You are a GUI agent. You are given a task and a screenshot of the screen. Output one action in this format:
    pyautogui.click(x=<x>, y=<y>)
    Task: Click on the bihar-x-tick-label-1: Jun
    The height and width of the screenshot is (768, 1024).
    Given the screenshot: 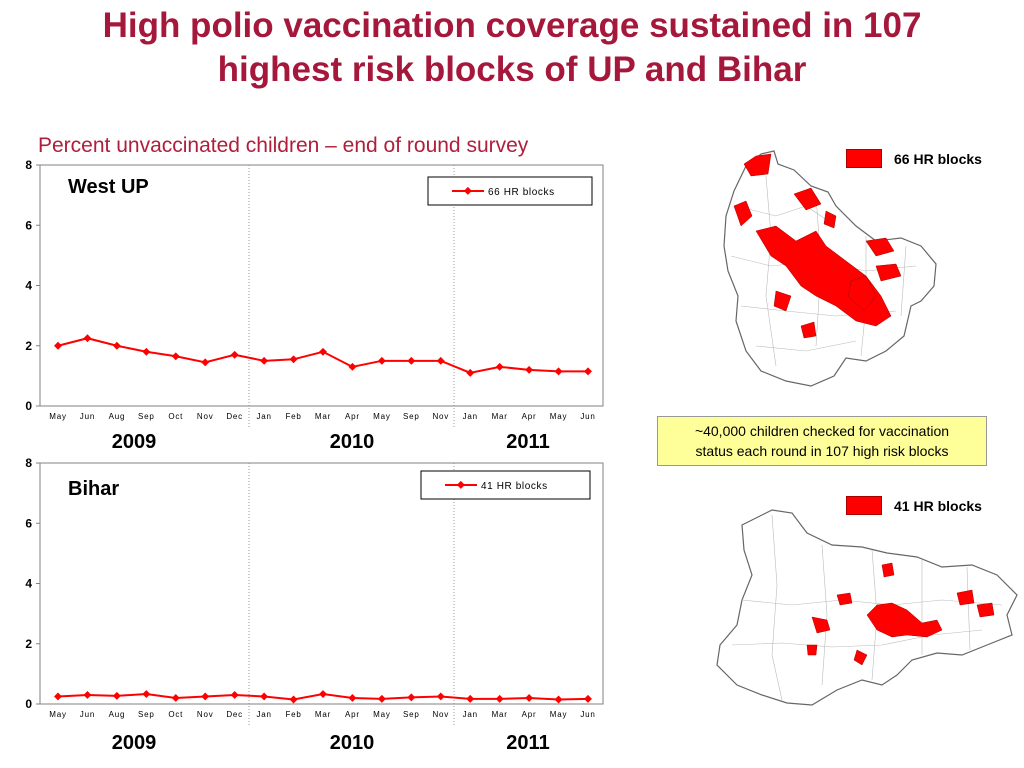 What is the action you would take?
    pyautogui.click(x=87, y=714)
    